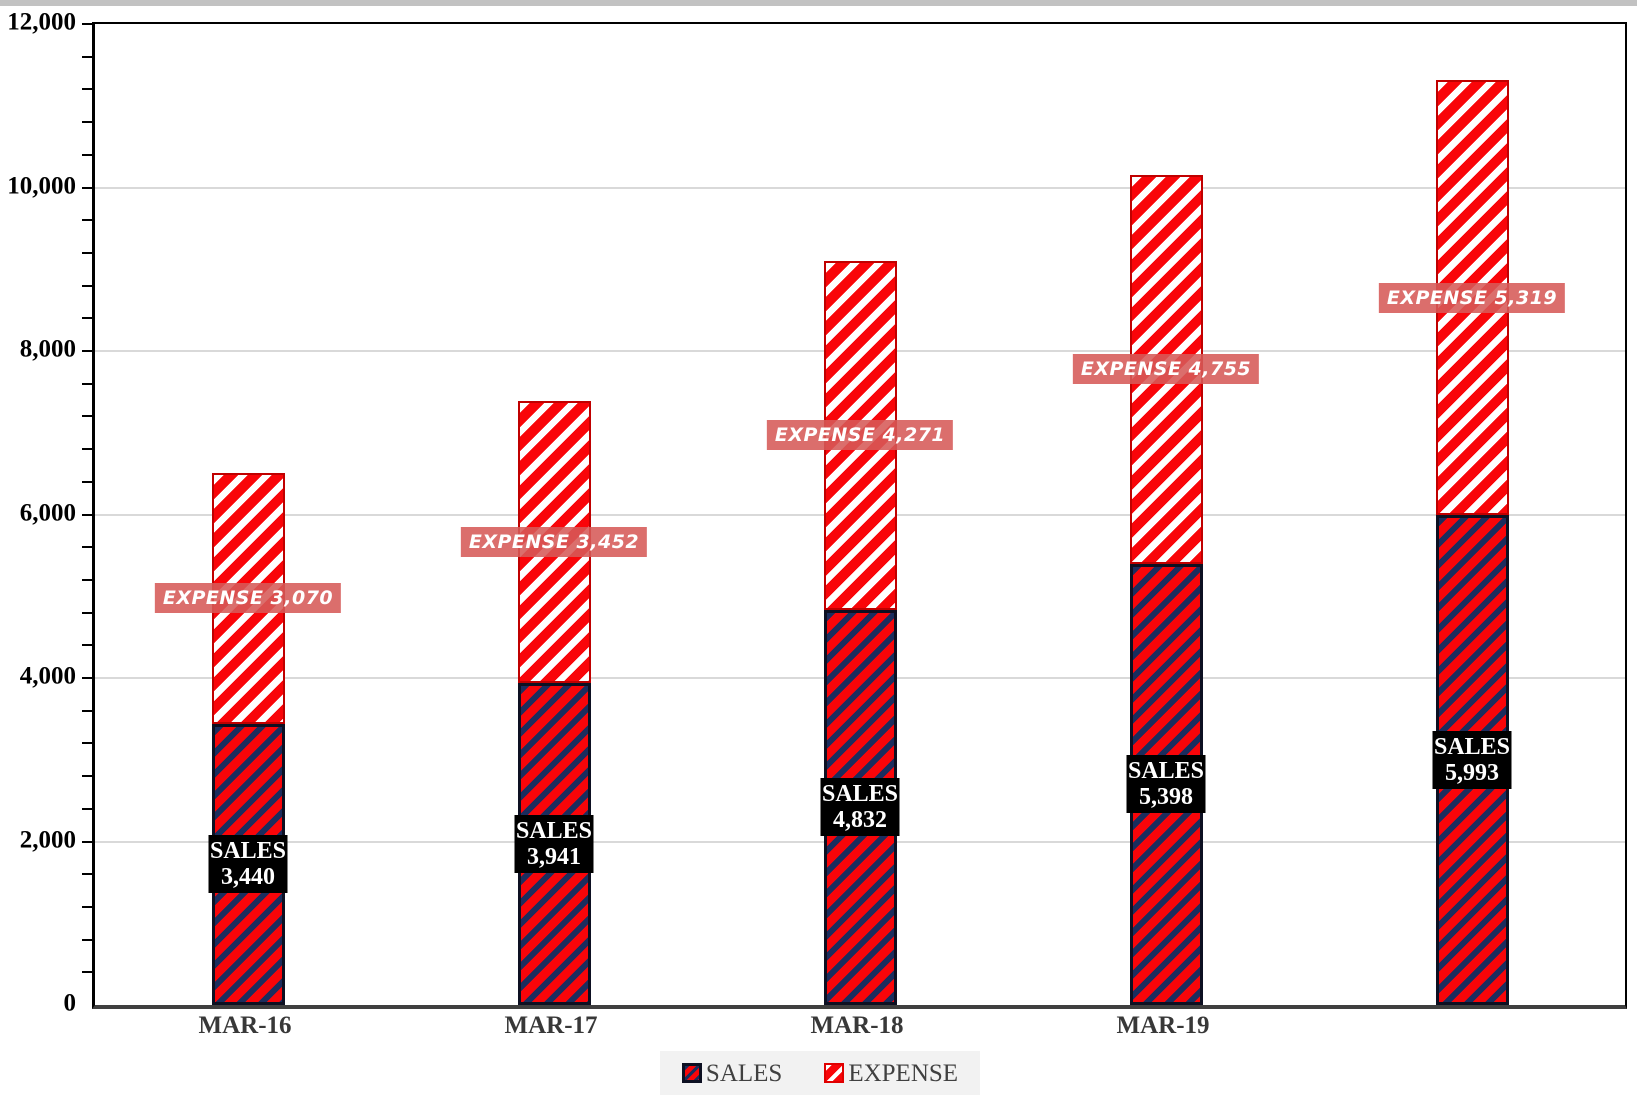 The image size is (1637, 1099). I want to click on x-tick-label-MAR-19: MAR-19, so click(1163, 1025).